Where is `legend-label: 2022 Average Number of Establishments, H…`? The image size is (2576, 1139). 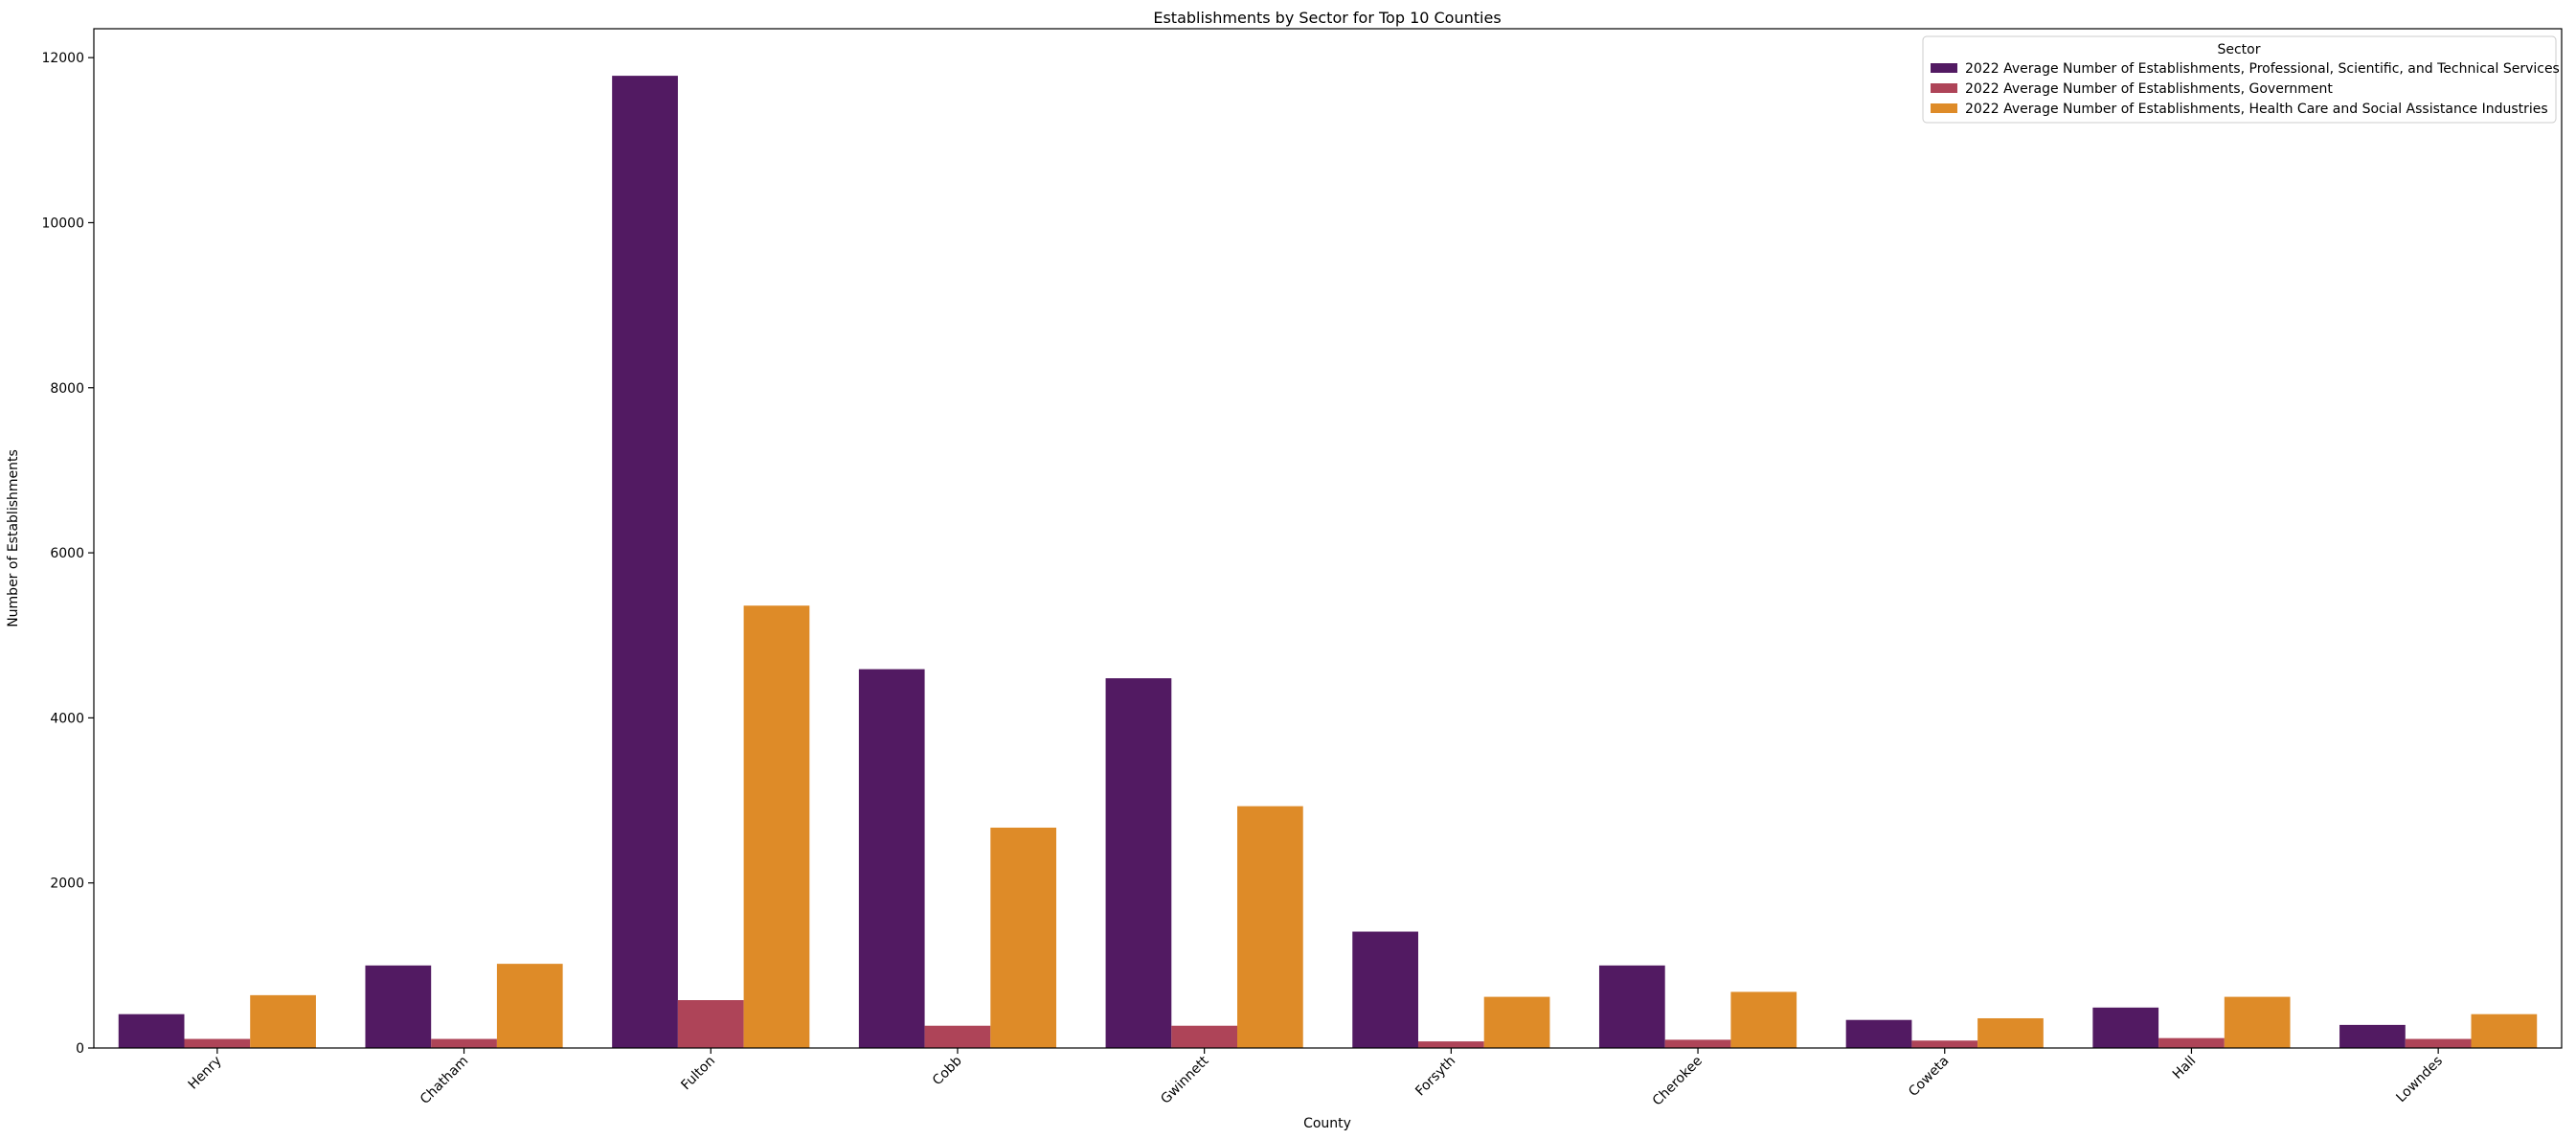
legend-label: 2022 Average Number of Establishments, H… is located at coordinates (2256, 109).